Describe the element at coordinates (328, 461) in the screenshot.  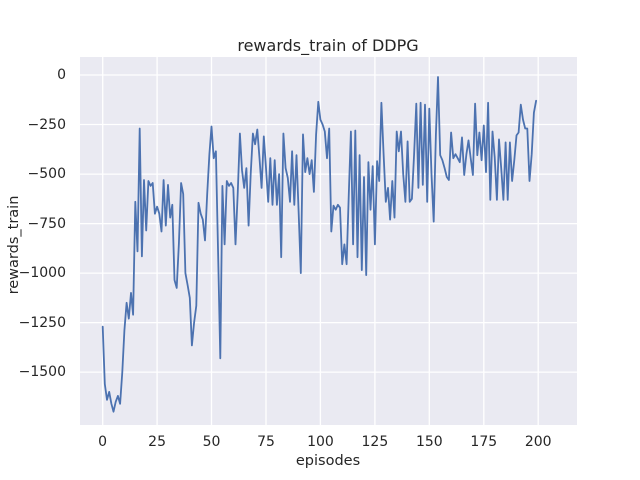
I see `x-axis-label: episodes` at that location.